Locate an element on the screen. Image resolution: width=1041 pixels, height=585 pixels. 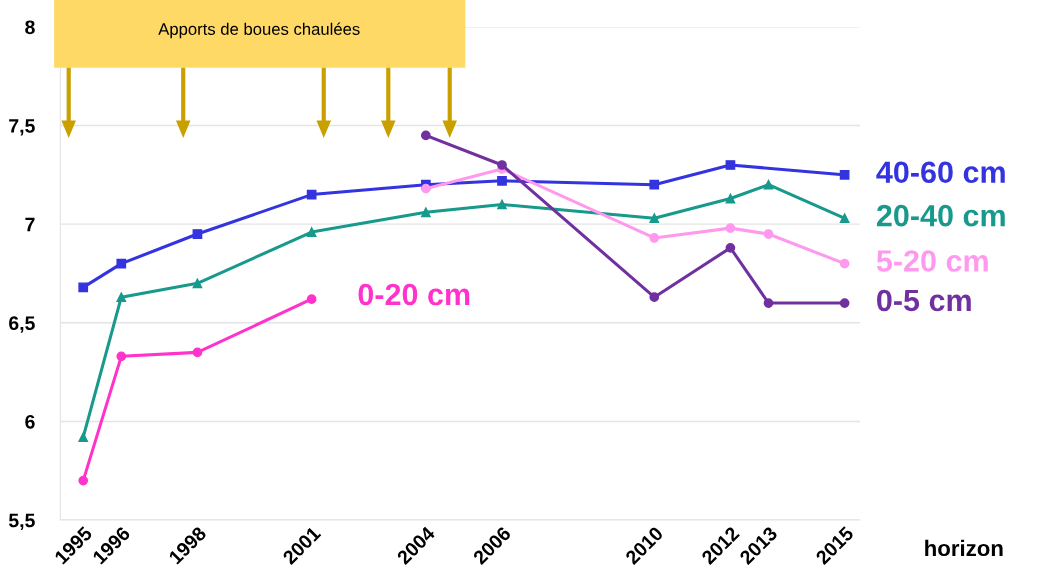
series-label: 20-40 cm is located at coordinates (940, 215).